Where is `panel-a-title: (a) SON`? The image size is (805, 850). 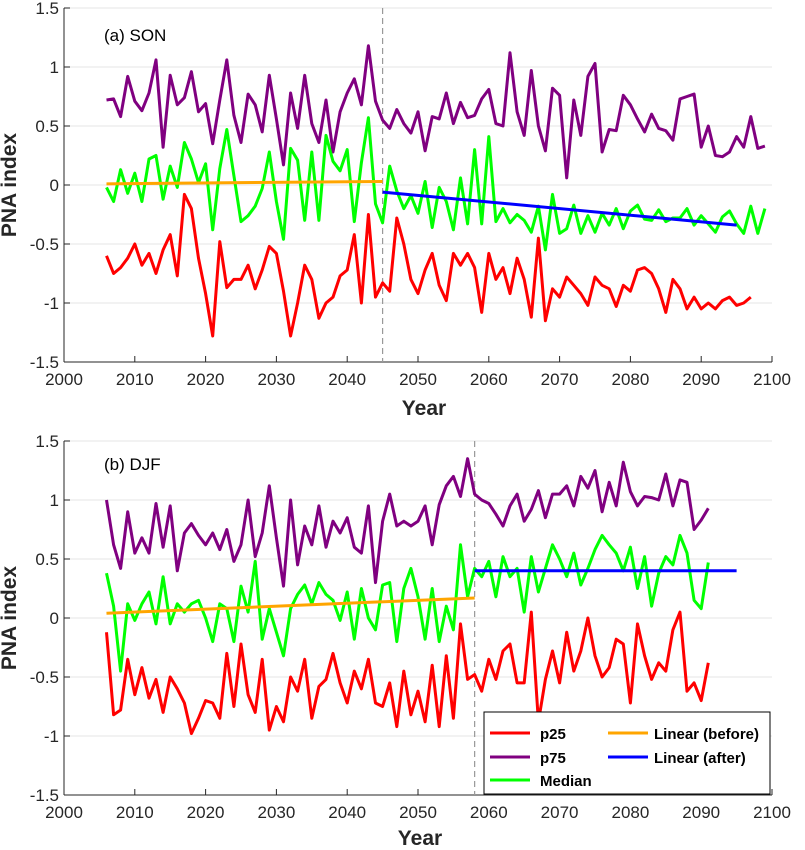 panel-a-title: (a) SON is located at coordinates (135, 35).